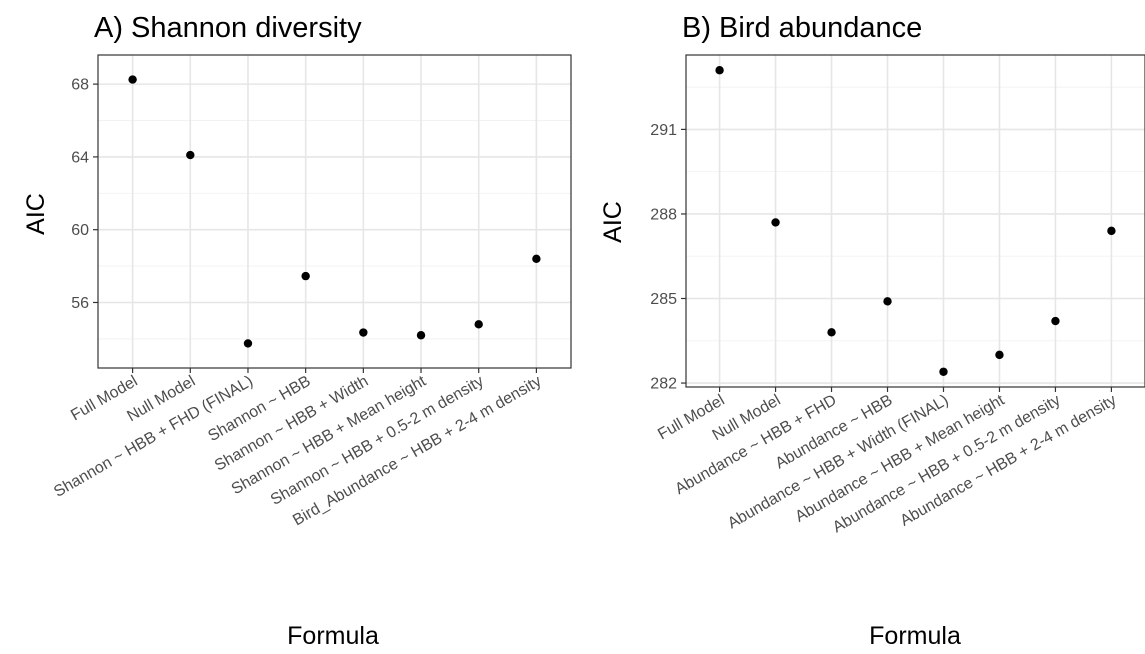 The image size is (1145, 654). Describe the element at coordinates (80, 157) in the screenshot. I see `y-tick-label: 64` at that location.